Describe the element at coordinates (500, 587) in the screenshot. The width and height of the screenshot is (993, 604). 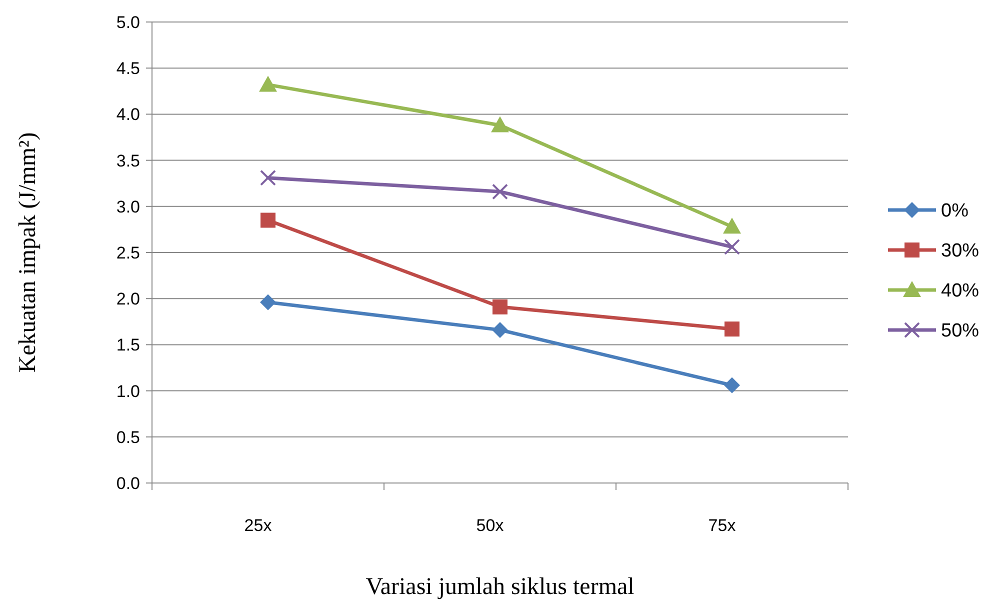
I see `x-axis-title: Variasi jumlah siklus termal` at that location.